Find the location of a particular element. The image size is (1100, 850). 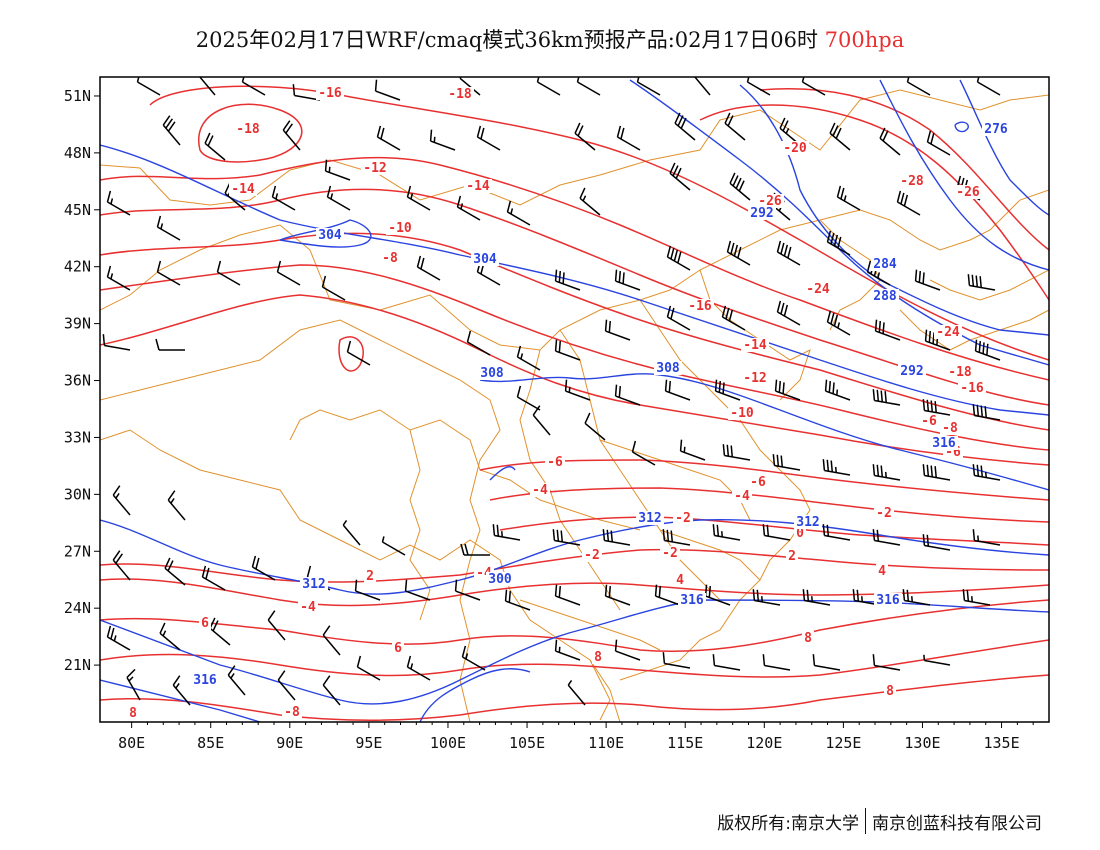

boundary-line is located at coordinates (710, 555).